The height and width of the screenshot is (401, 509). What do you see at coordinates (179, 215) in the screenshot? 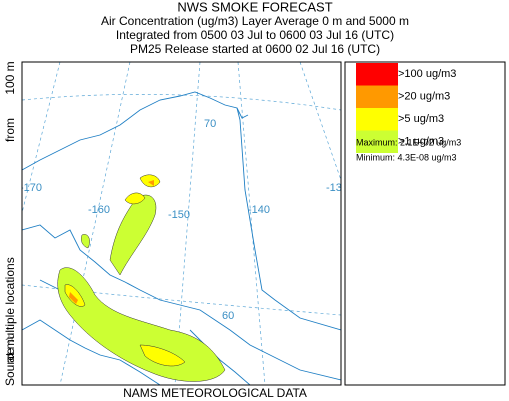
I see `graticule-label: -150` at bounding box center [179, 215].